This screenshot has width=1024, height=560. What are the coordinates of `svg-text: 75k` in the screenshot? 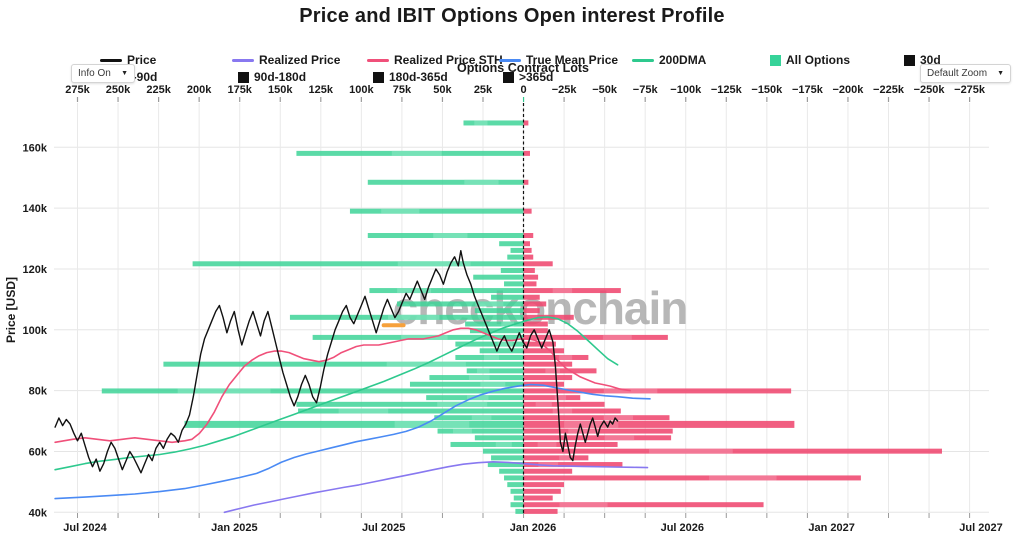 It's located at (402, 90).